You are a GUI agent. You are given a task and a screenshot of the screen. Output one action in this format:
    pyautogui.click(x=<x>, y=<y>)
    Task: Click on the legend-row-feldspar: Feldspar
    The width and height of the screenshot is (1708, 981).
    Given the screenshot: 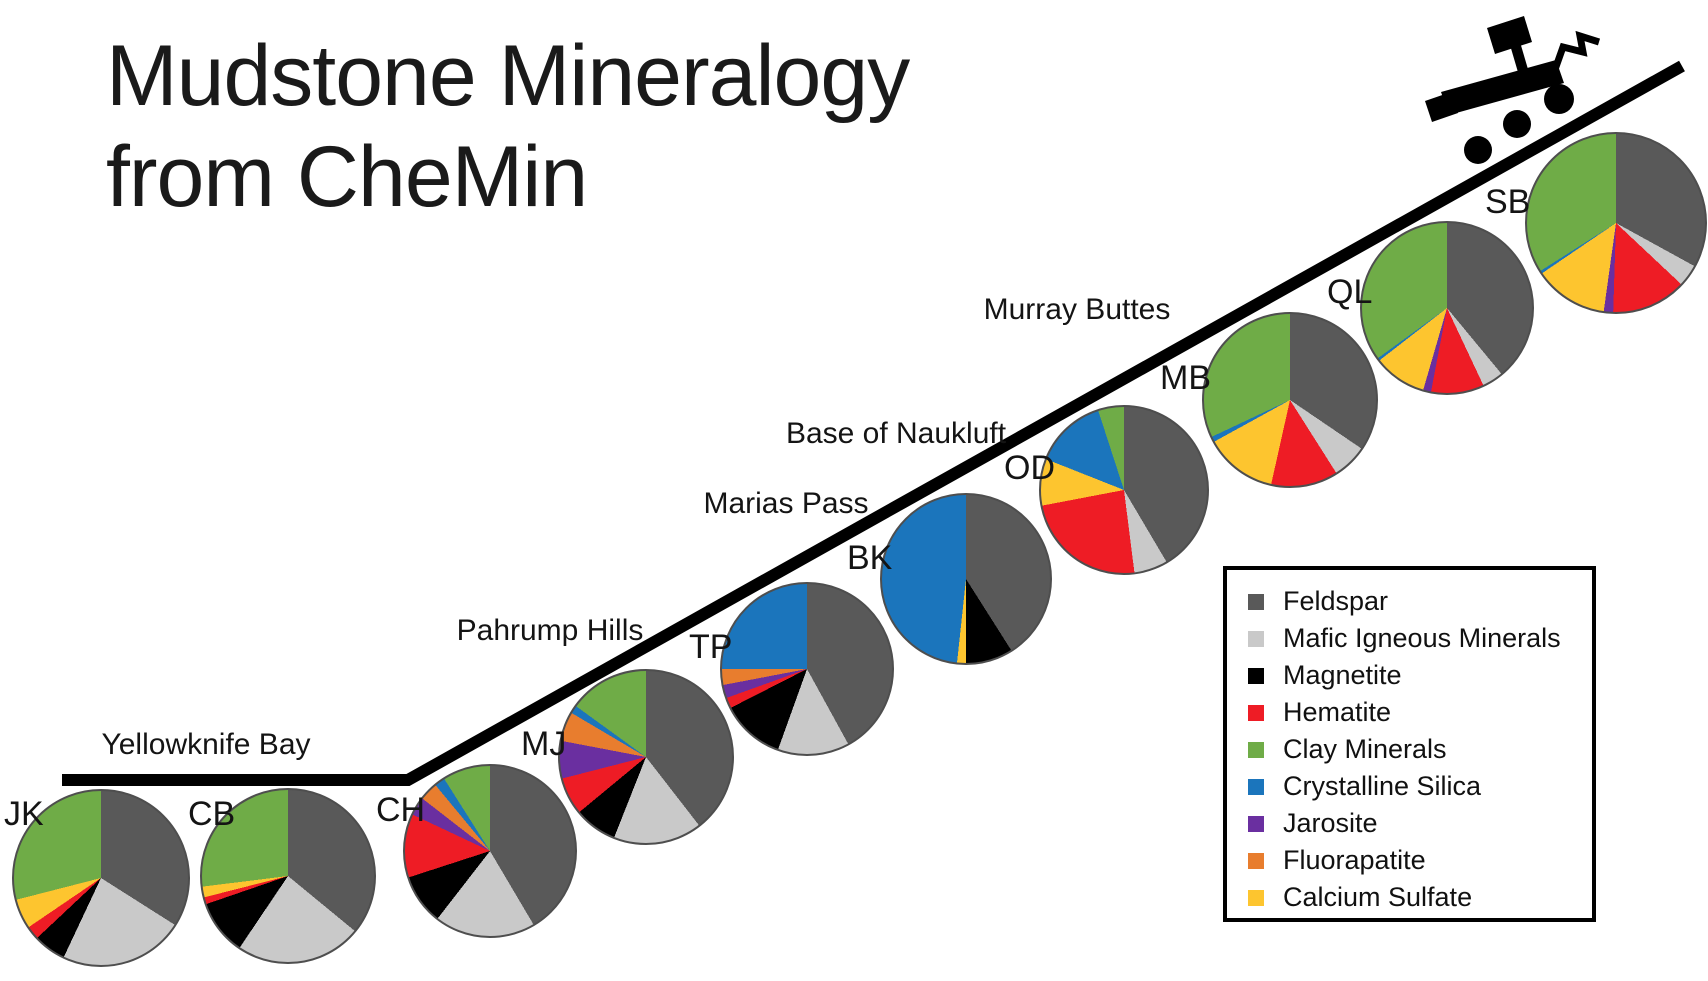 What is the action you would take?
    pyautogui.click(x=1420, y=601)
    